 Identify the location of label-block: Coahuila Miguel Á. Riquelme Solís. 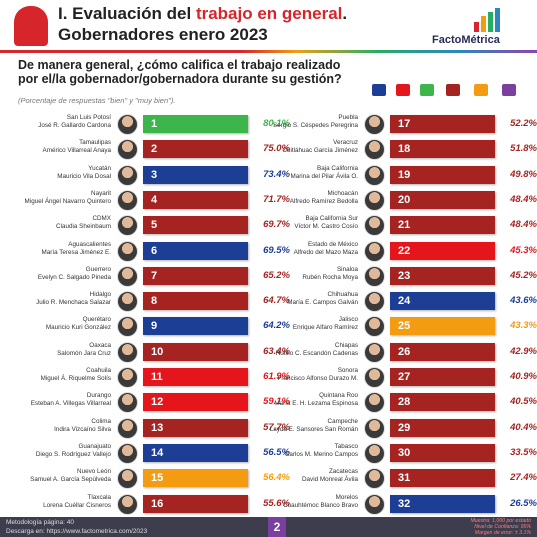
(55, 377).